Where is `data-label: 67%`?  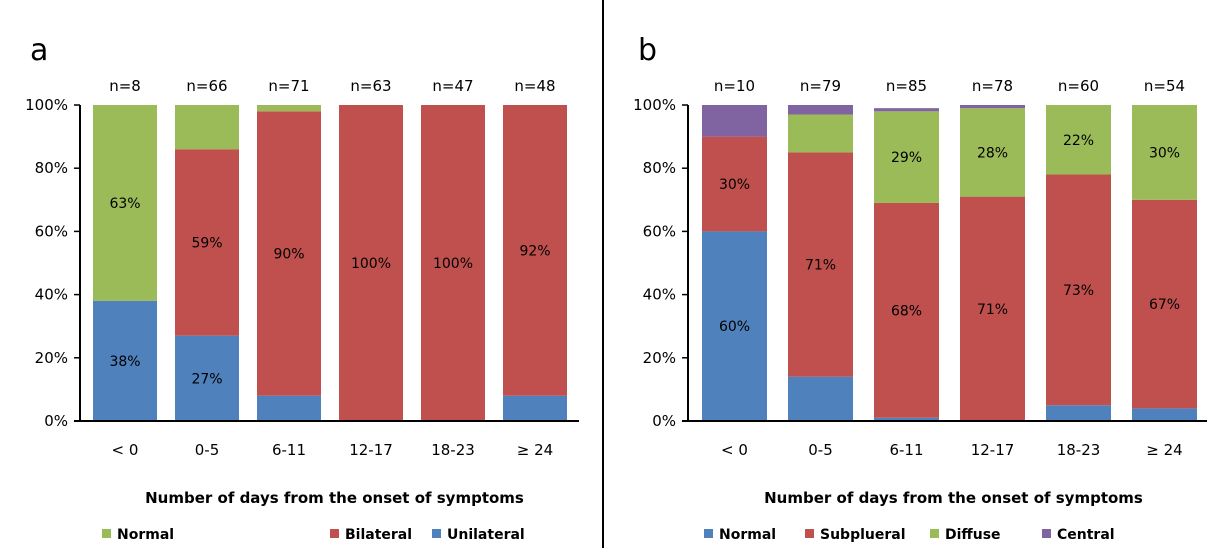 data-label: 67% is located at coordinates (1164, 305).